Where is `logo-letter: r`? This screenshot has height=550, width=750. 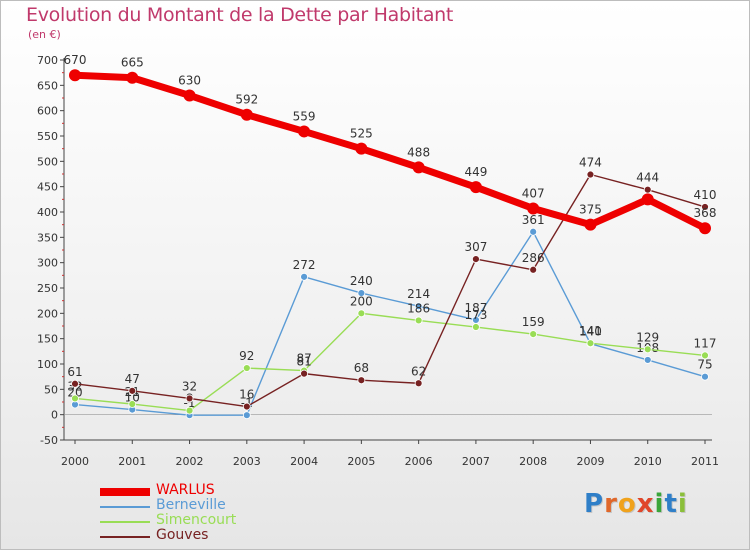
logo-letter: r is located at coordinates (611, 504).